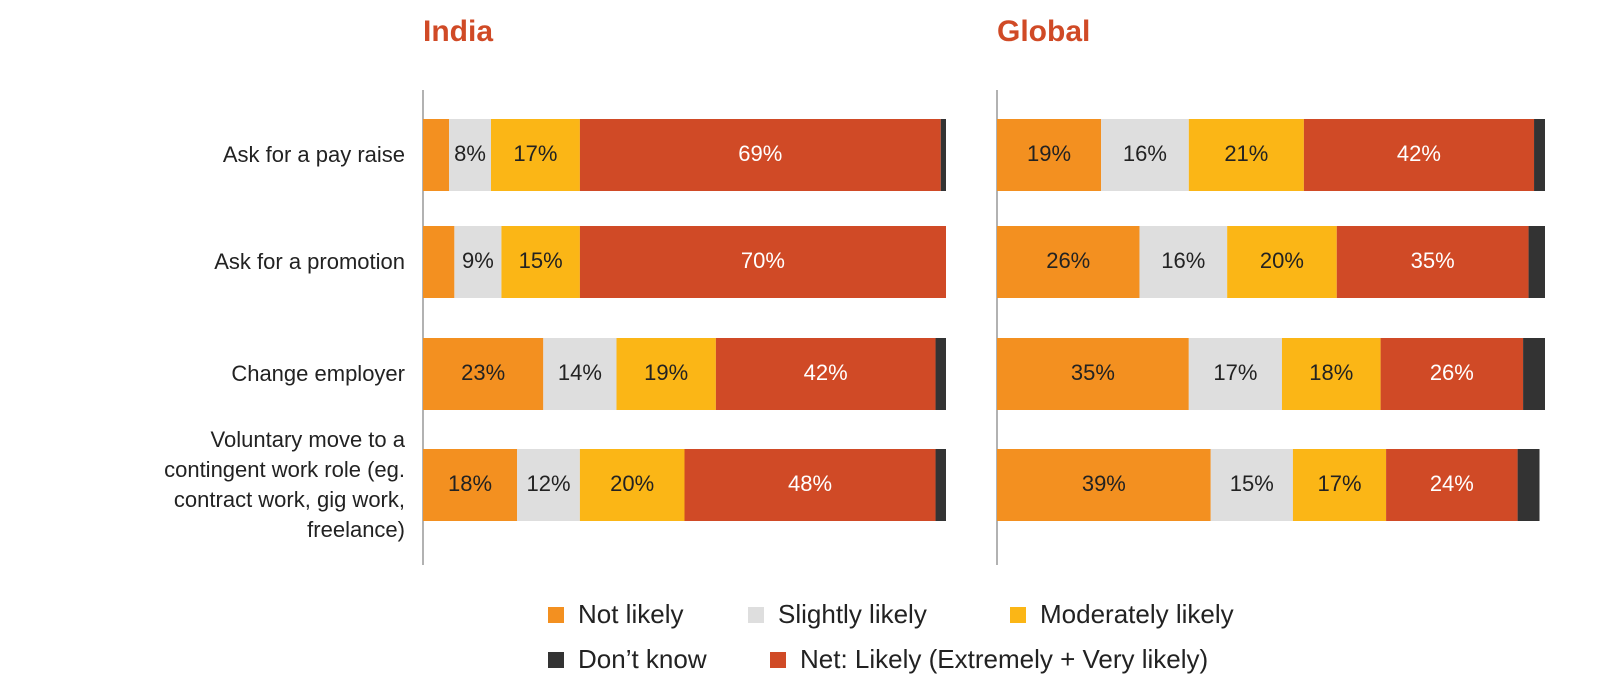 The height and width of the screenshot is (700, 1600). Describe the element at coordinates (852, 614) in the screenshot. I see `legend-label: Slightly likely` at that location.